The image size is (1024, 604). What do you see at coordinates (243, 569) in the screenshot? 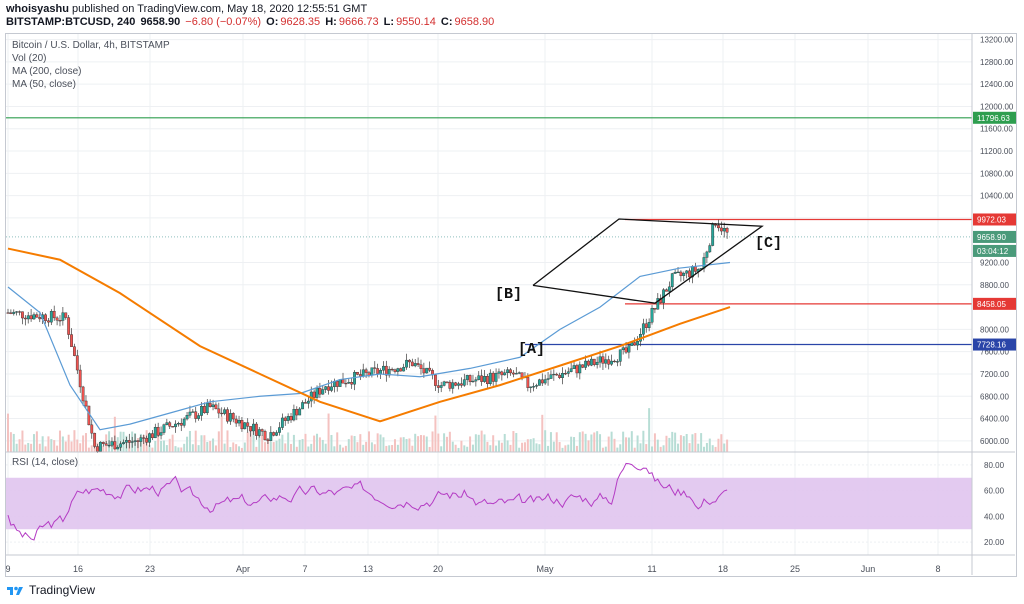
I see `time-tick-label: Apr` at bounding box center [243, 569].